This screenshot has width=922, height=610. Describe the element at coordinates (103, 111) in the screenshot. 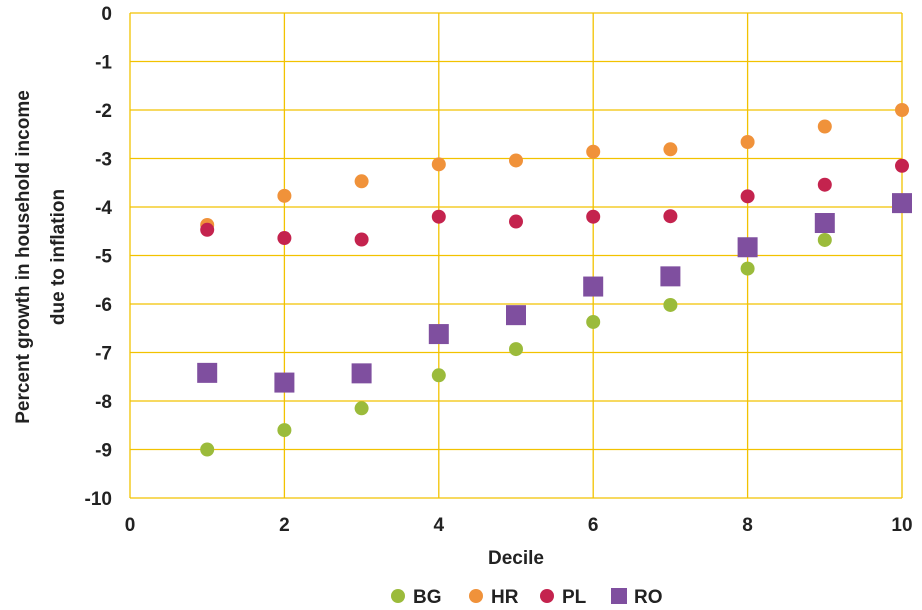

I see `y-tick-label: -2` at that location.